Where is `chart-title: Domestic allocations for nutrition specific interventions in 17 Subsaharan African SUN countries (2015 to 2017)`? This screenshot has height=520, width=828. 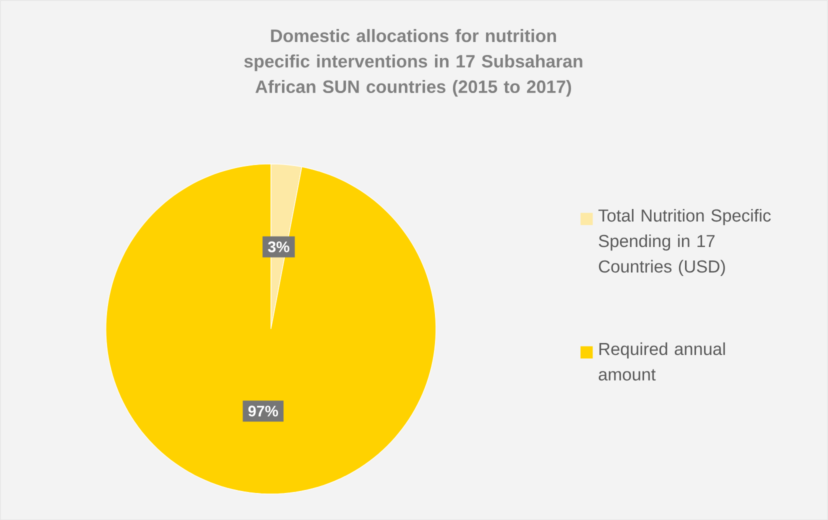 chart-title: Domestic allocations for nutrition specific interventions in 17 Subsaharan African SUN countries (2015 to 2017) is located at coordinates (413, 62).